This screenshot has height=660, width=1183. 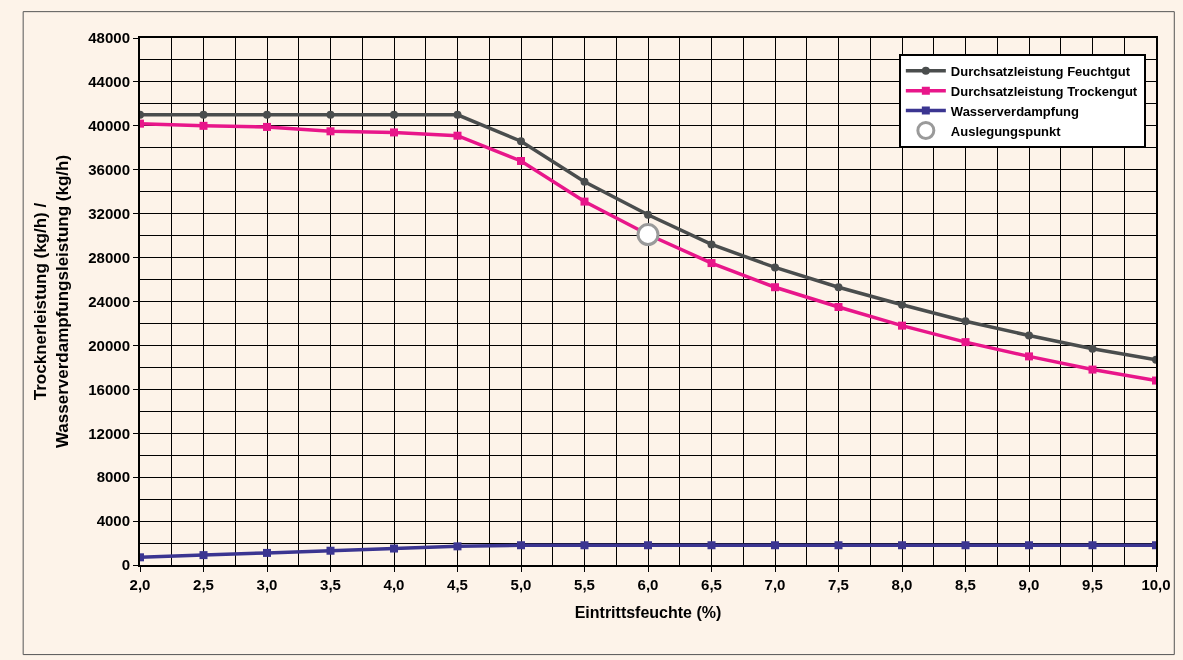 I want to click on x-axis-title: Eintrittsfeuchte (%), so click(x=648, y=613).